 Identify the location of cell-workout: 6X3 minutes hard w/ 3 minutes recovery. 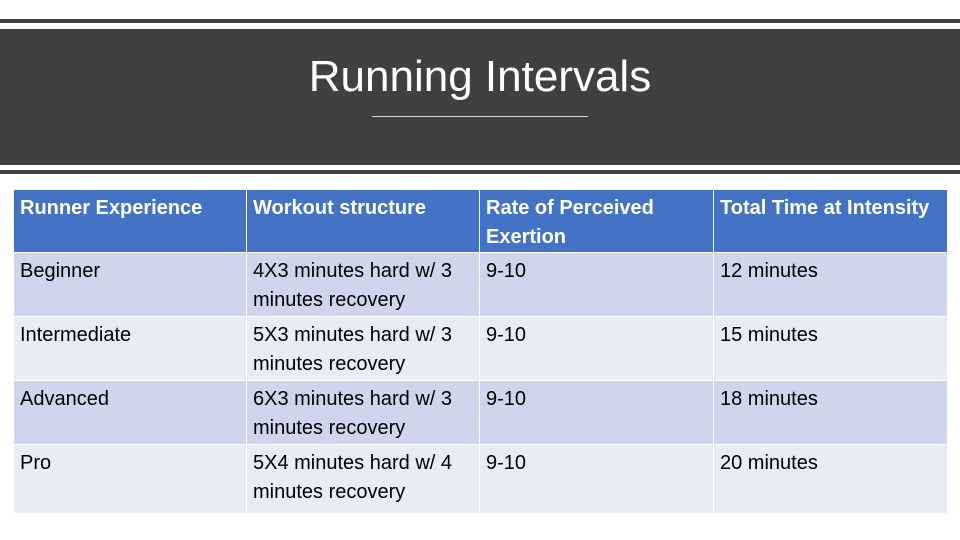
(363, 412).